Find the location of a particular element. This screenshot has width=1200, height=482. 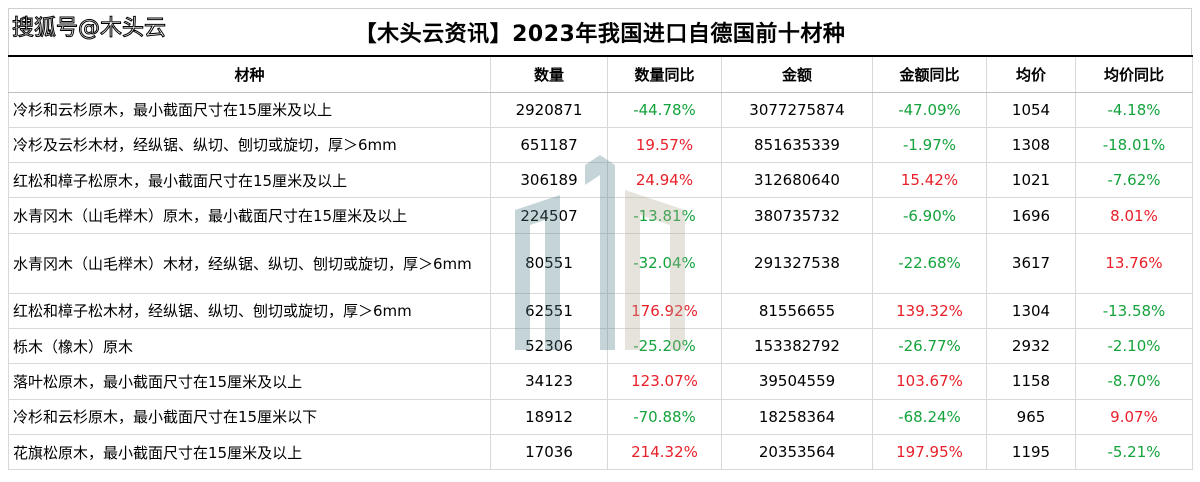

amount-cell: 312680640 is located at coordinates (797, 180).